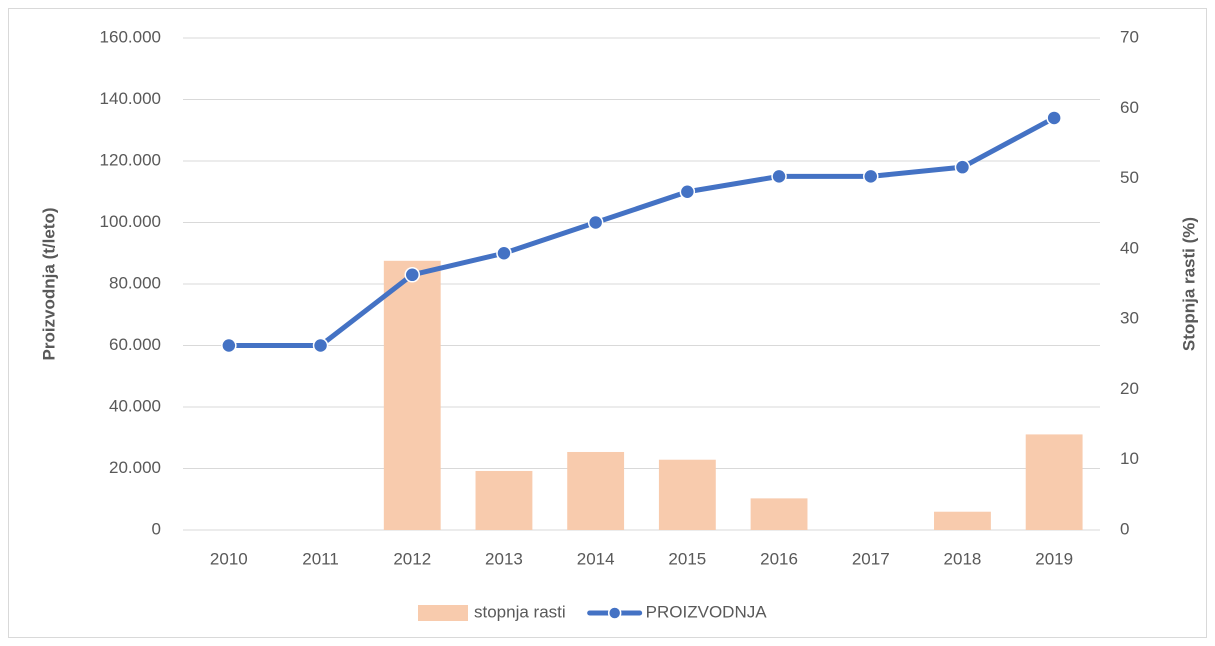 Image resolution: width=1215 pixels, height=646 pixels. I want to click on y2-tick-label: 60, so click(1129, 107).